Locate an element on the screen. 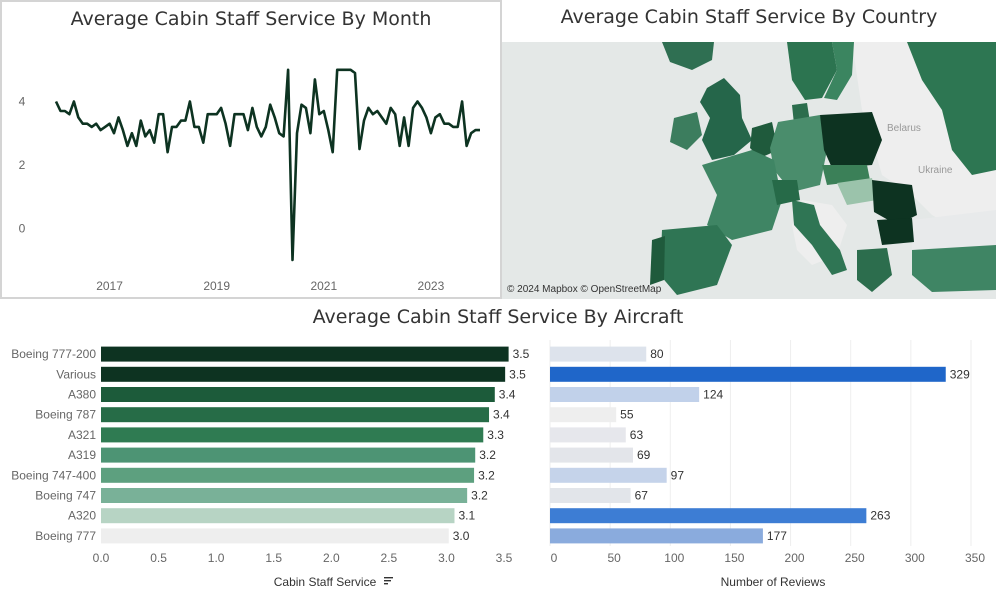 The image size is (996, 595). country-iceland is located at coordinates (688, 56).